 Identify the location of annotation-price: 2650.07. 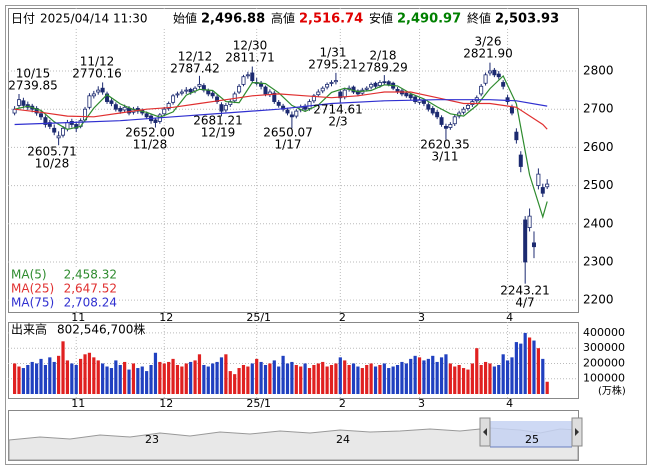
(288, 133).